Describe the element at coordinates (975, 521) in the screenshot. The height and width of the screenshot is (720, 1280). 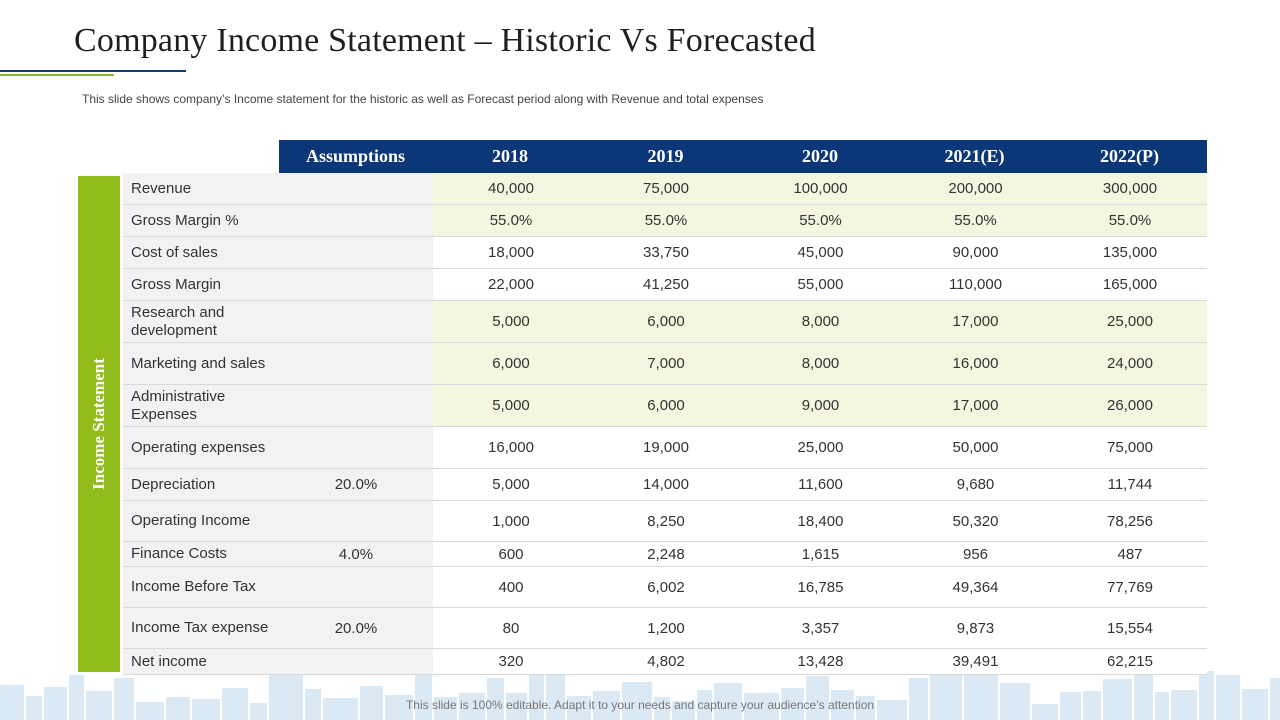
I see `value-cell: 50,320` at that location.